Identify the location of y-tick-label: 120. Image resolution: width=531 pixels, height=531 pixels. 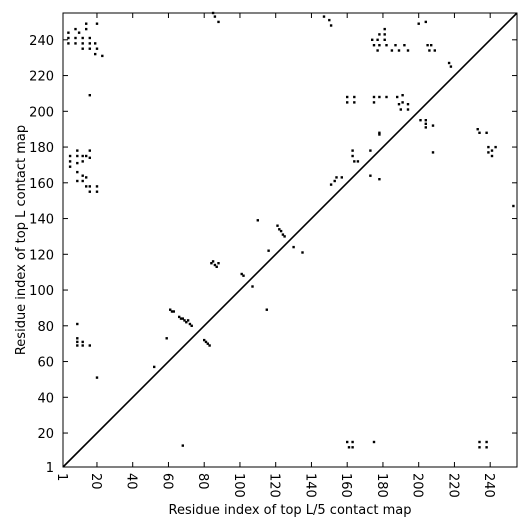
(41, 255).